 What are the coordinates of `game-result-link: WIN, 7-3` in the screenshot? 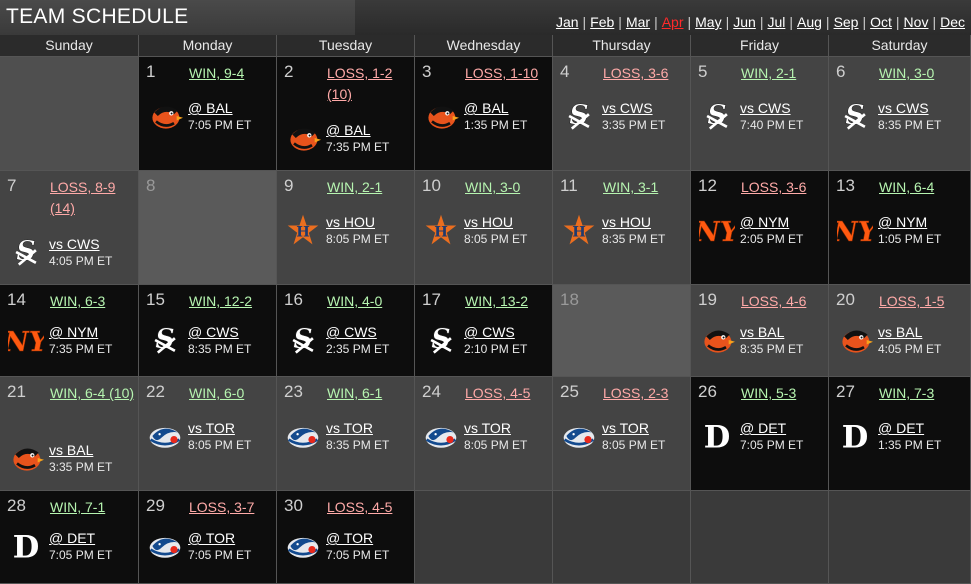 It's located at (907, 393).